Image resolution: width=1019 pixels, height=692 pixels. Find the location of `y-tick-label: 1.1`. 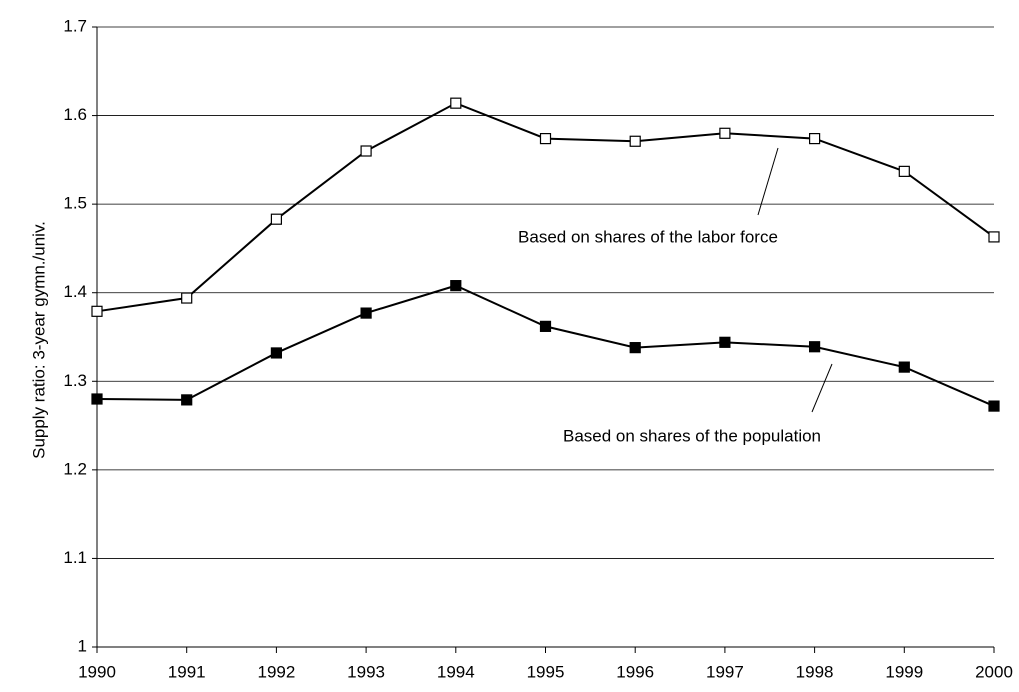

y-tick-label: 1.1 is located at coordinates (75, 557).